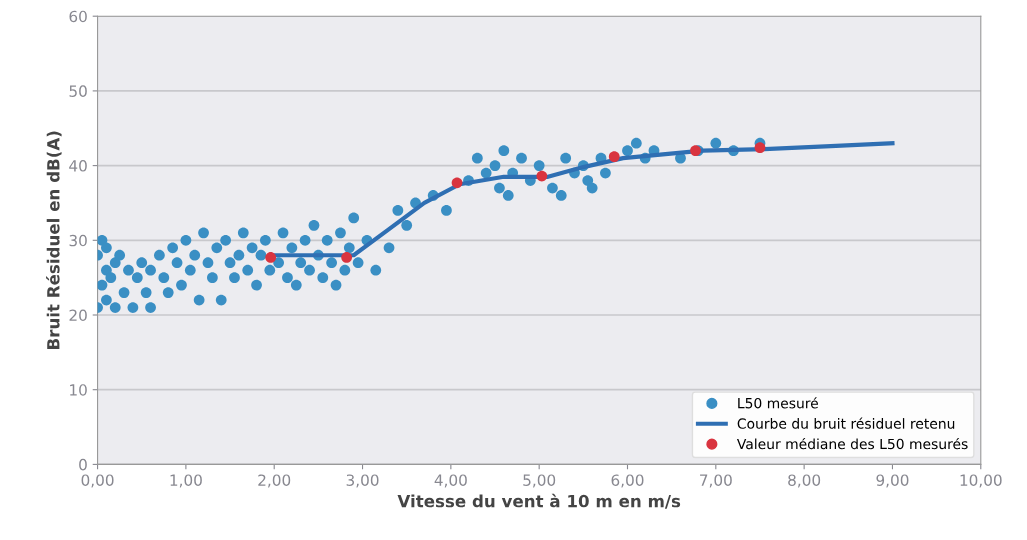 This screenshot has width=1027, height=540. I want to click on x-tick-label: 3,00, so click(362, 481).